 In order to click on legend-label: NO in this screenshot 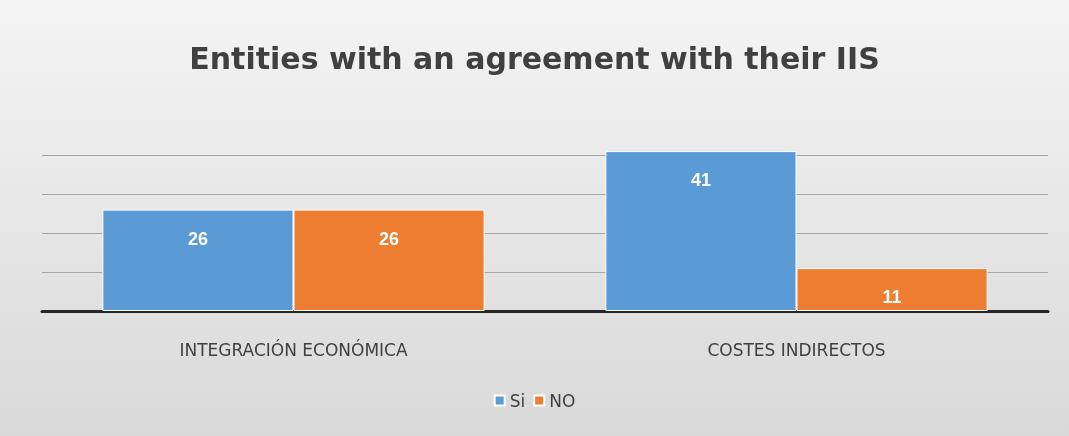, I will do `click(562, 400)`.